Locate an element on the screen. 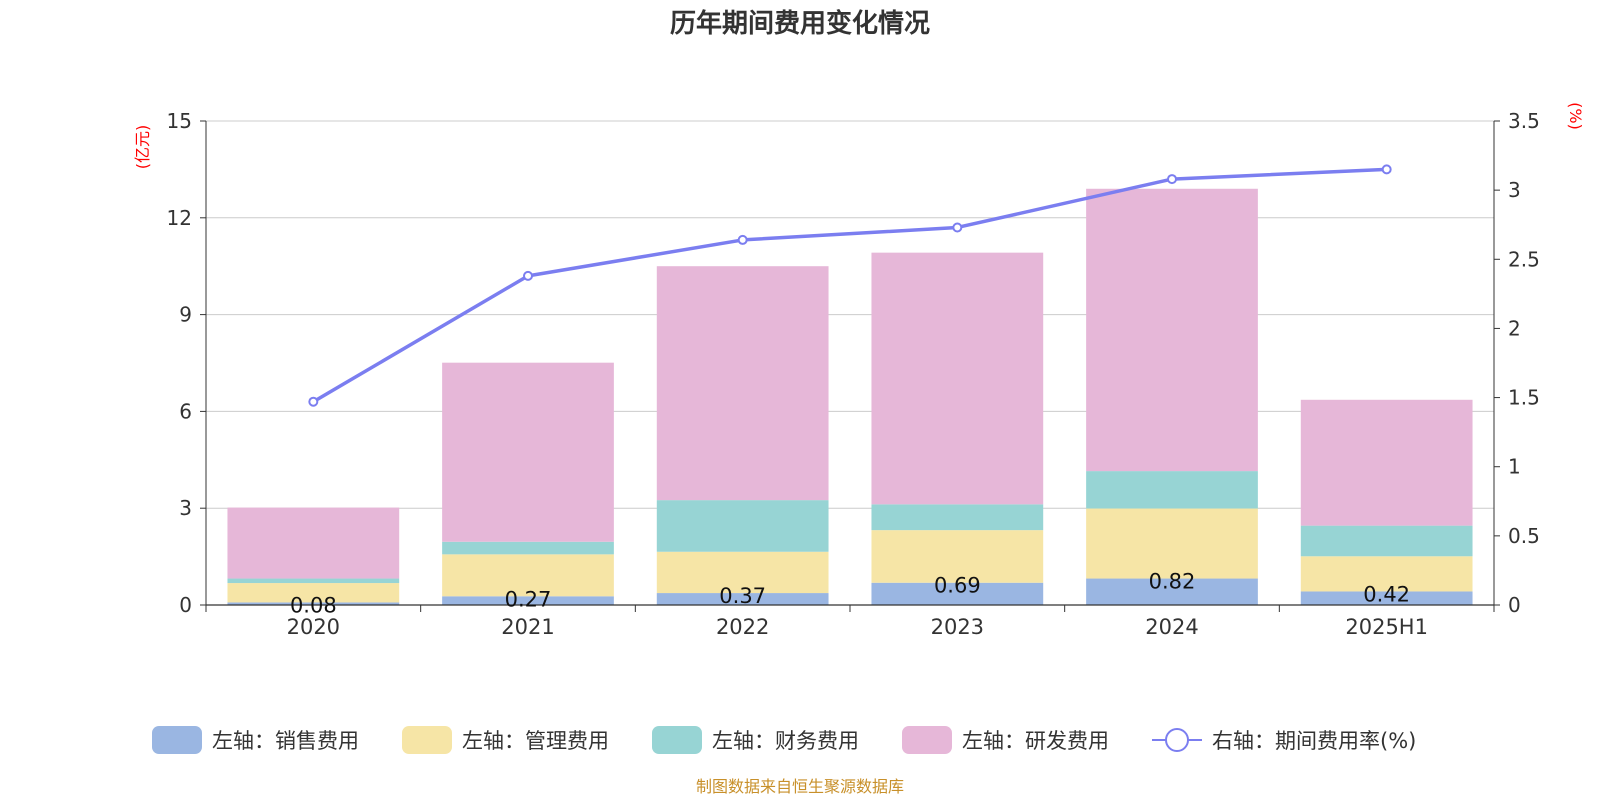 The height and width of the screenshot is (800, 1600). left-axis-tick-label: 9 is located at coordinates (185, 315).